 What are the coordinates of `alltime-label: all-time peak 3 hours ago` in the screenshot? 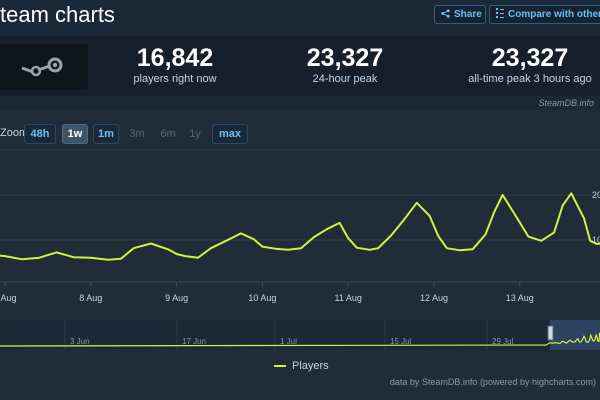 It's located at (530, 79).